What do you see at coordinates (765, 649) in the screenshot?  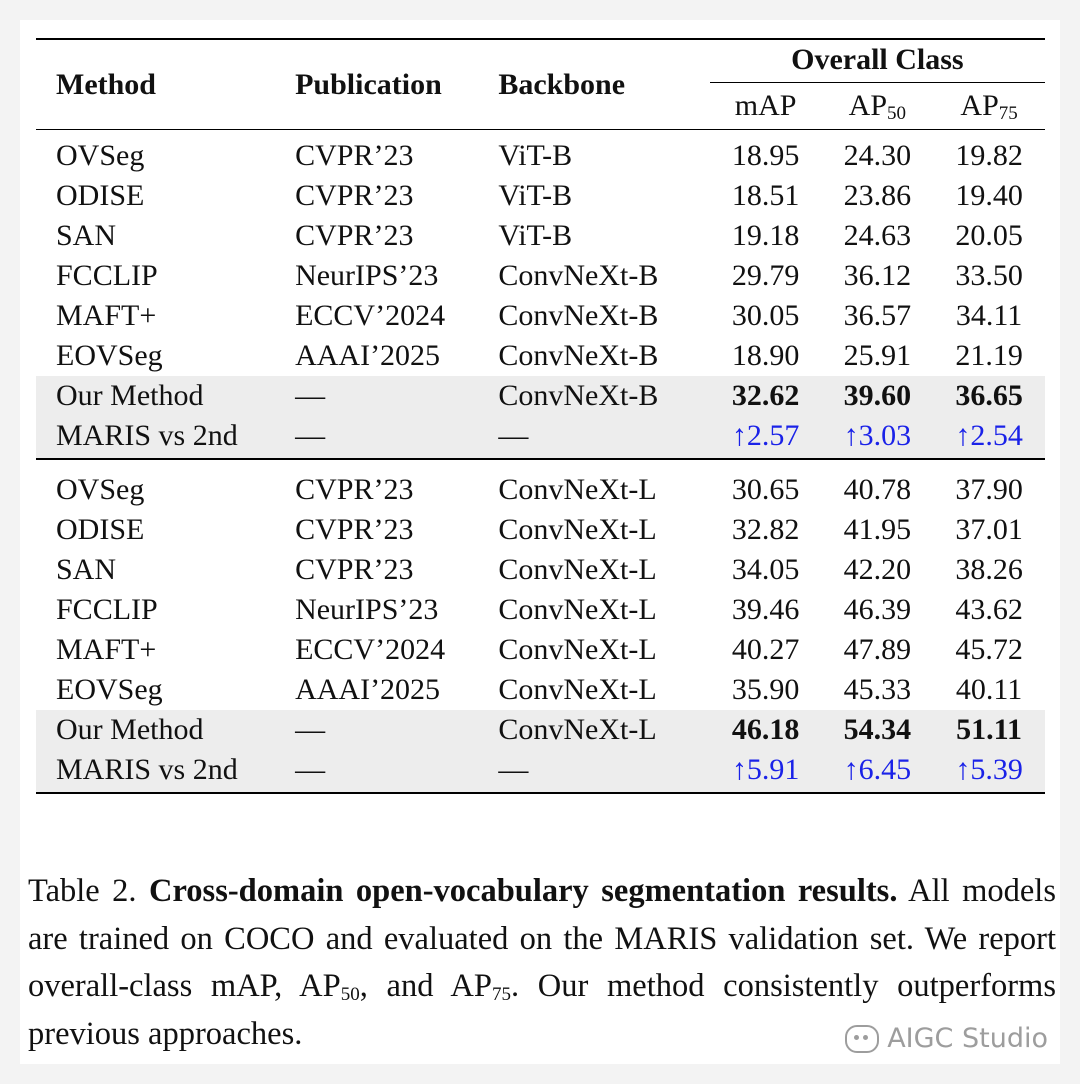 I see `cell-map: 40.27` at bounding box center [765, 649].